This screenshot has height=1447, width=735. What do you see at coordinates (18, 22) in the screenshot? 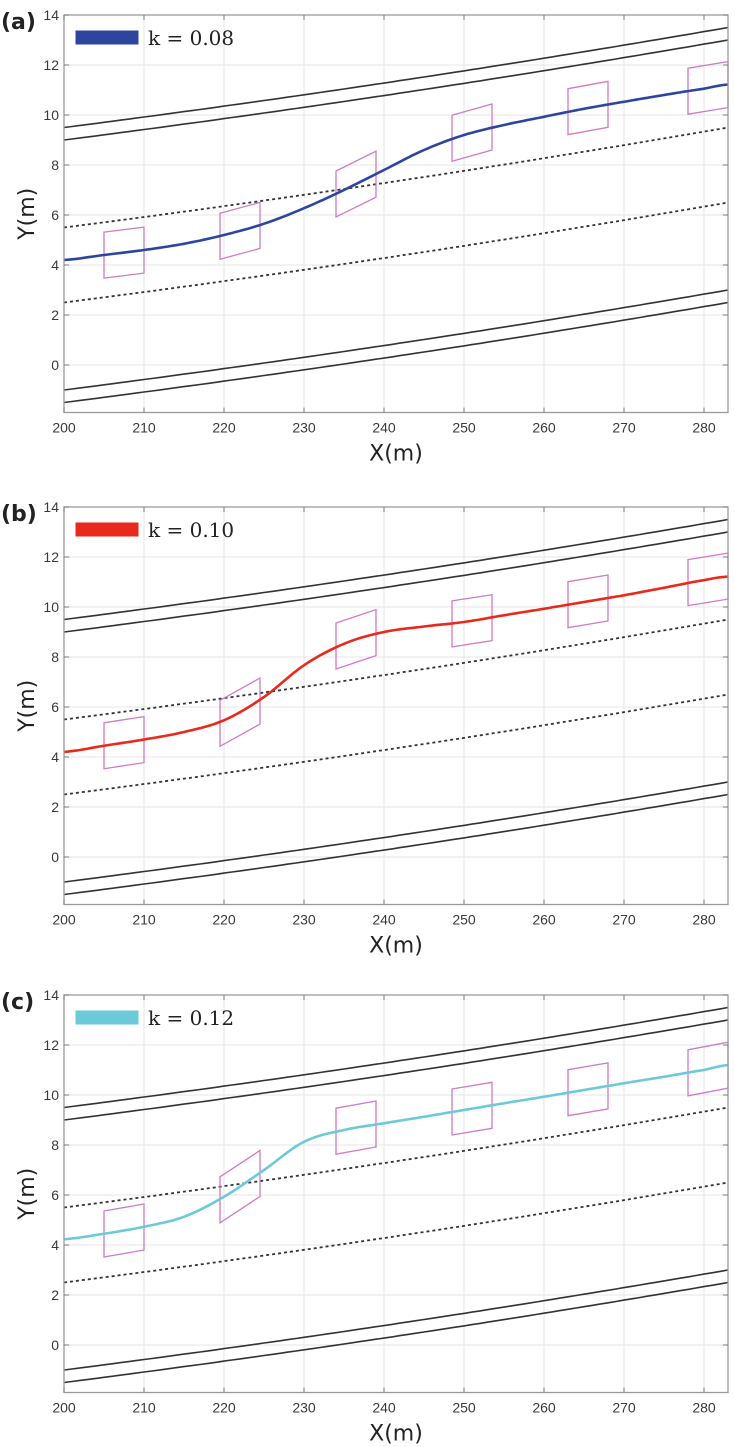
I see `panel-label: (a)` at bounding box center [18, 22].